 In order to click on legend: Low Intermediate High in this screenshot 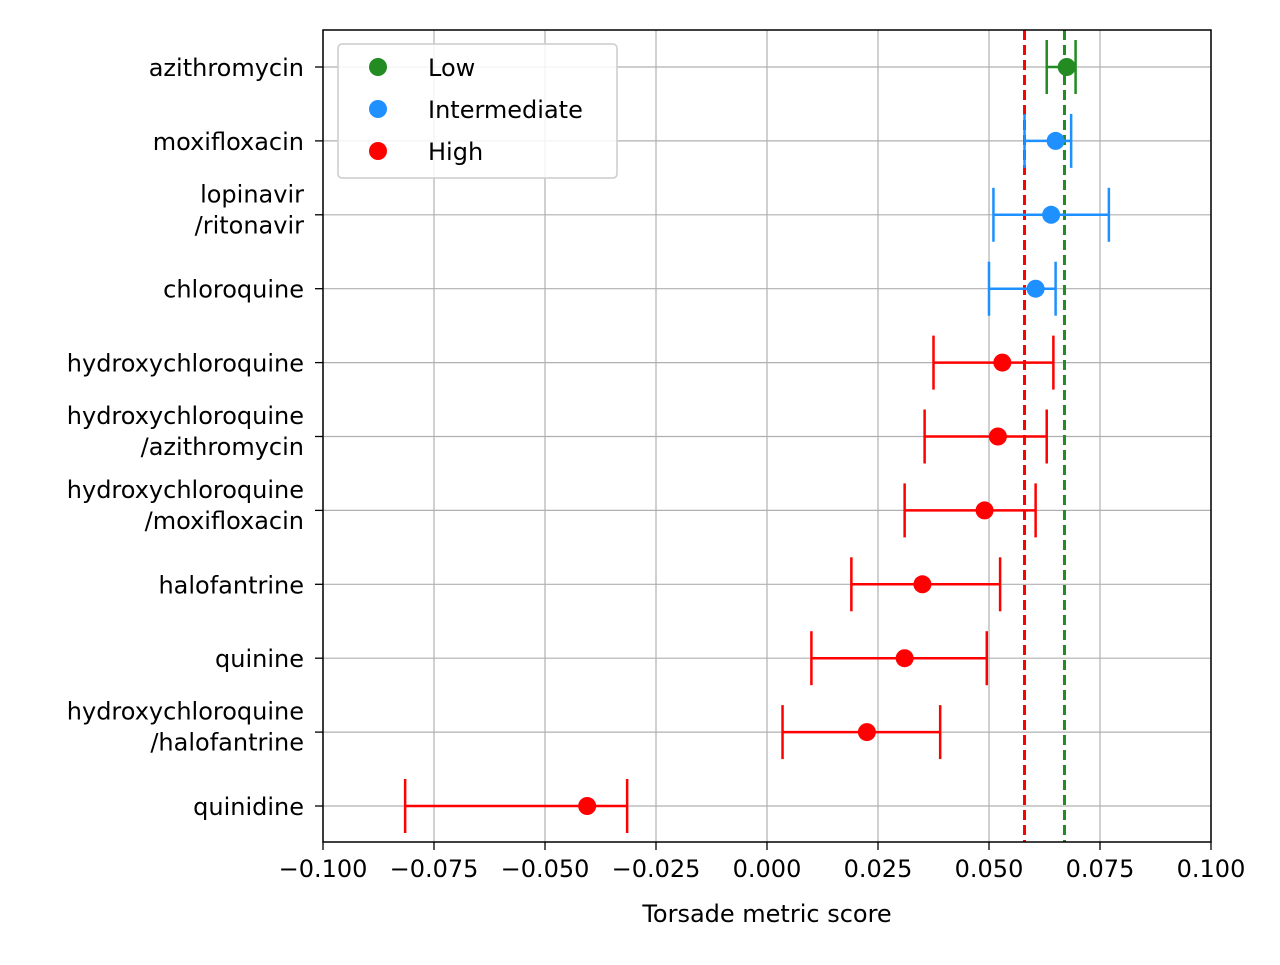, I will do `click(477, 111)`.